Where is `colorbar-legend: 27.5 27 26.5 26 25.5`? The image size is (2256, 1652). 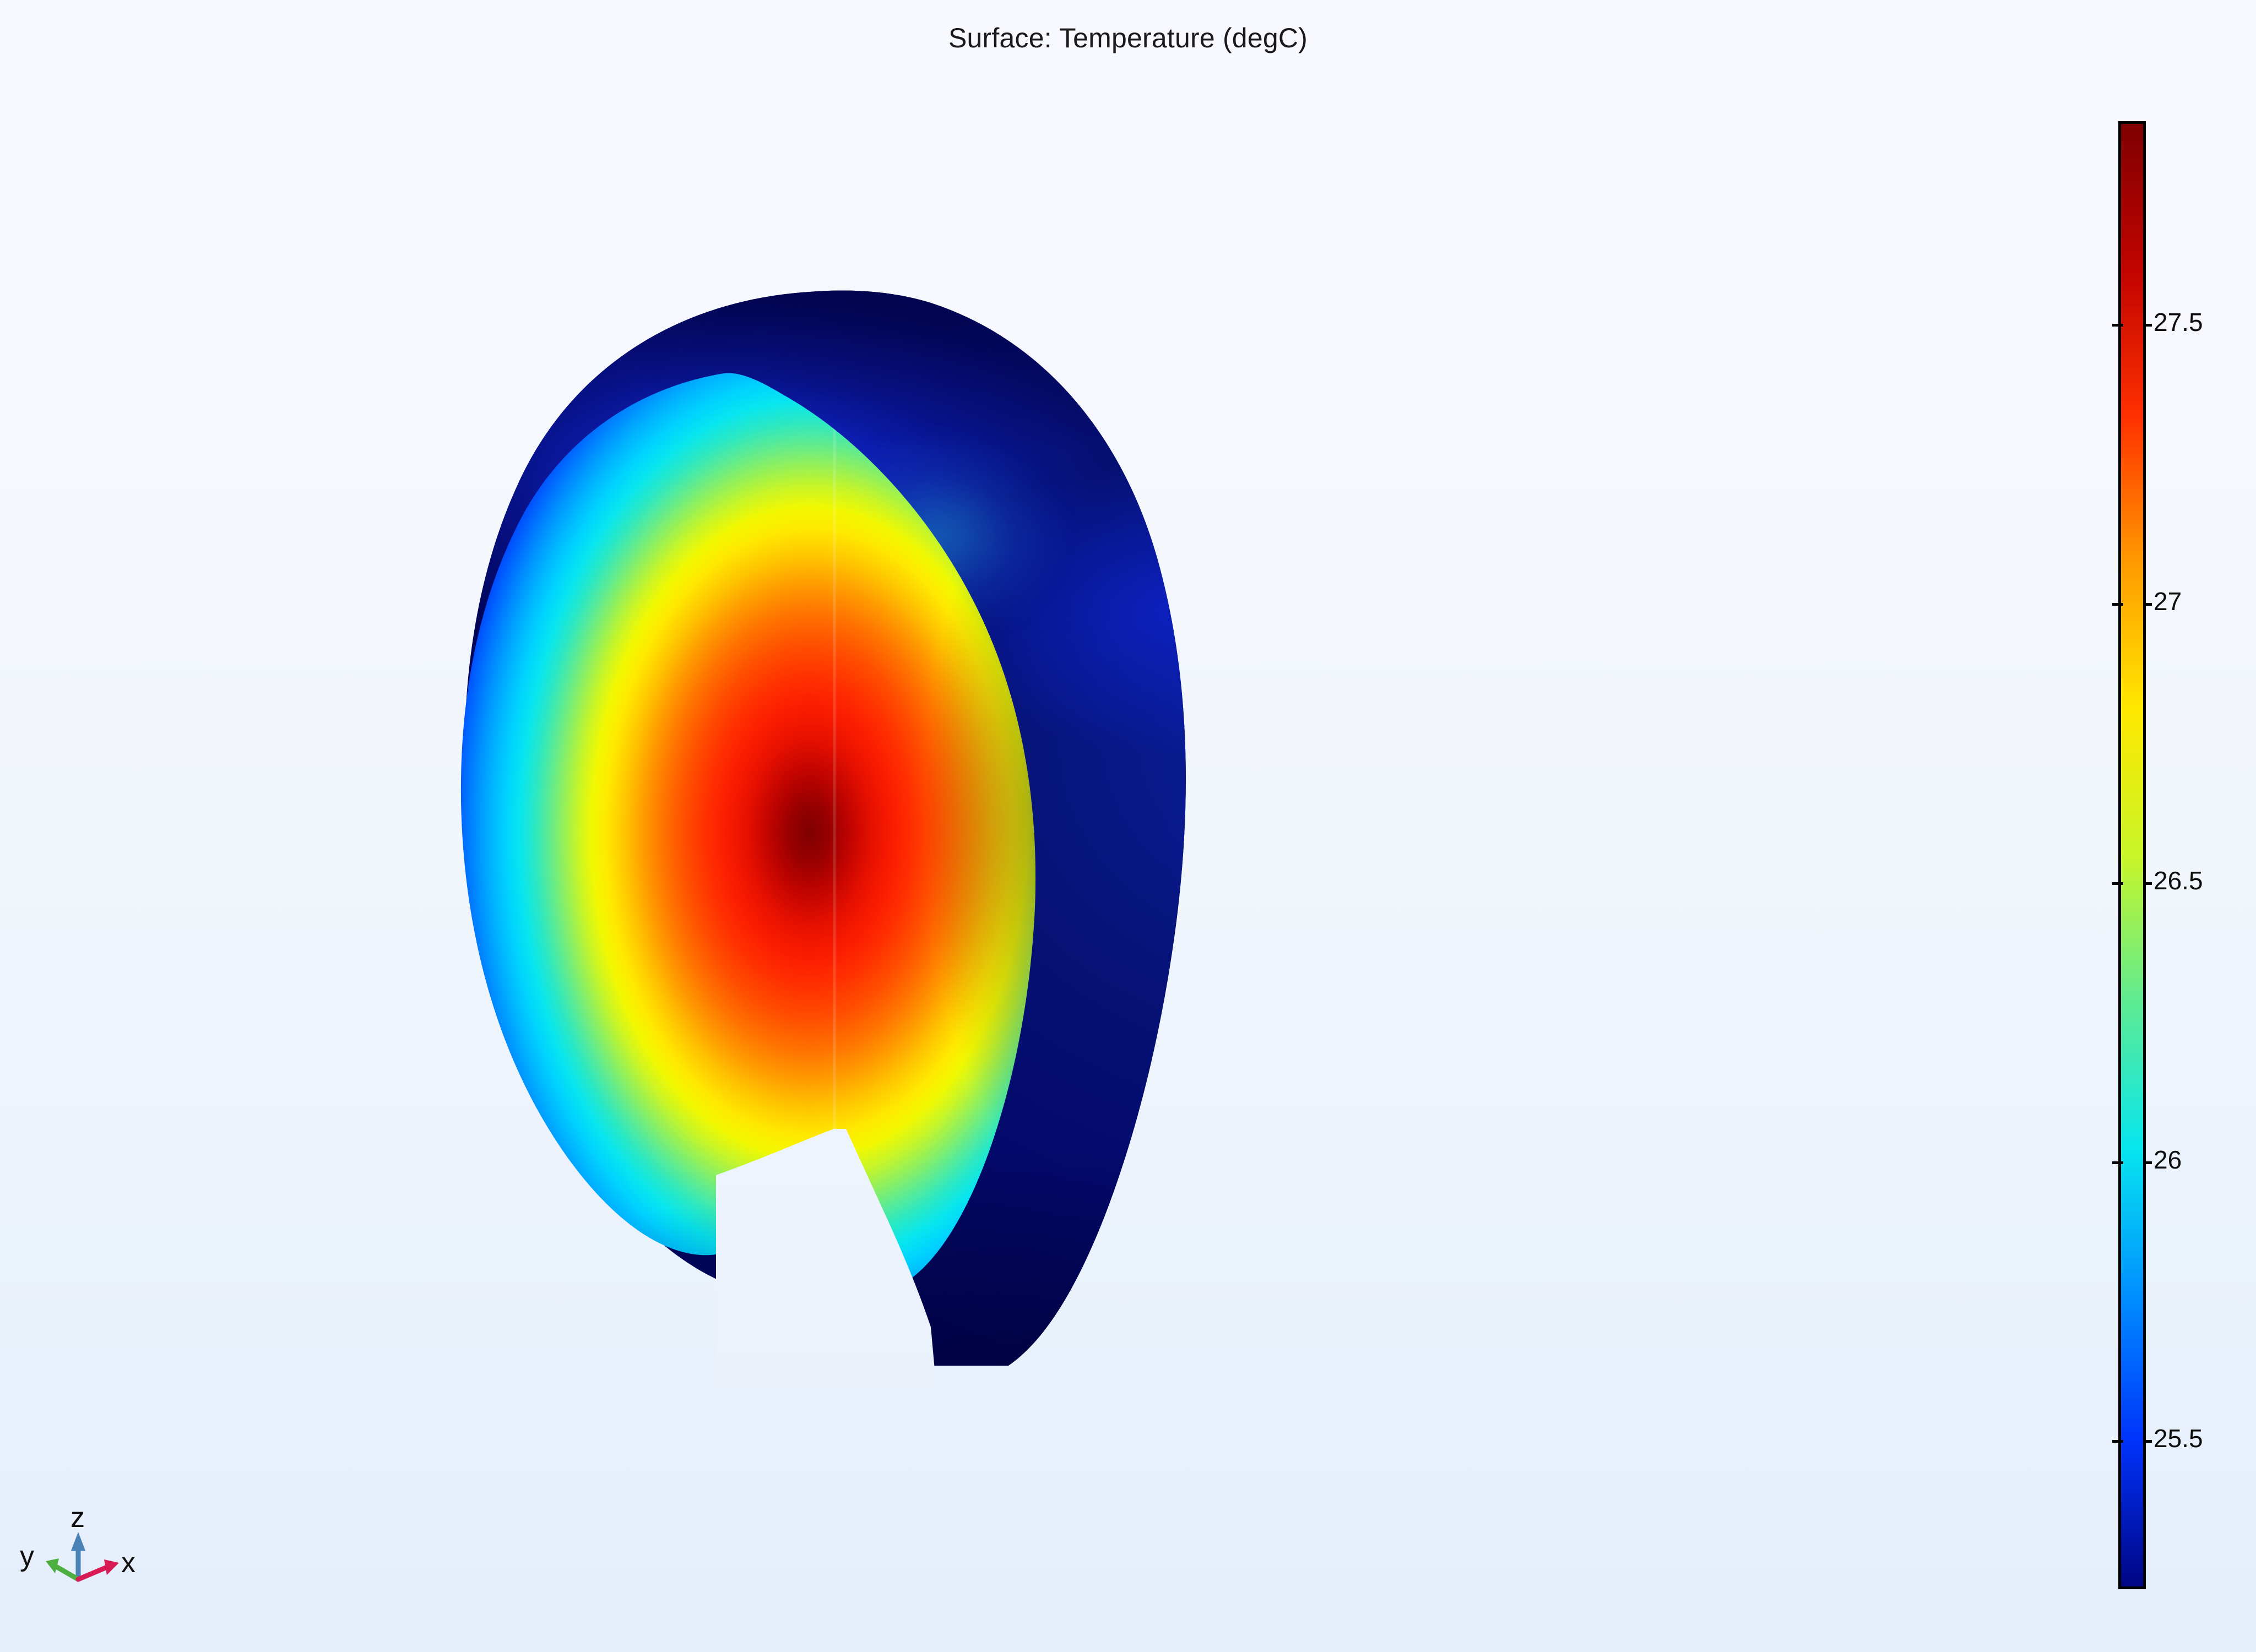 colorbar-legend: 27.5 27 26.5 26 25.5 is located at coordinates (2157, 855).